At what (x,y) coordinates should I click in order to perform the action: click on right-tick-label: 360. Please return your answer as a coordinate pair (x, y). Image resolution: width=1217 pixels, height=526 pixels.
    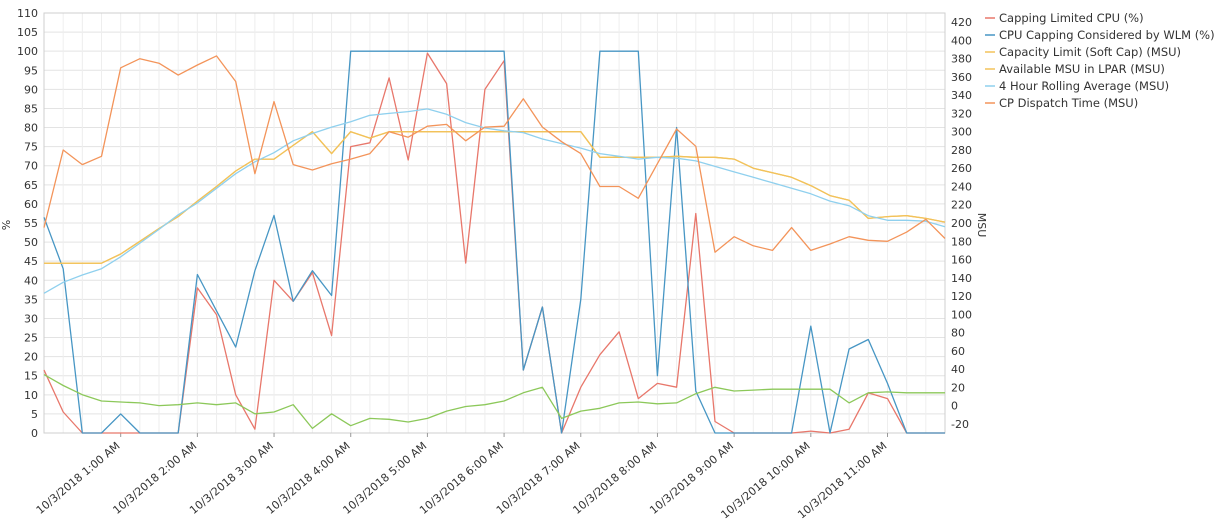
    Looking at the image, I should click on (961, 77).